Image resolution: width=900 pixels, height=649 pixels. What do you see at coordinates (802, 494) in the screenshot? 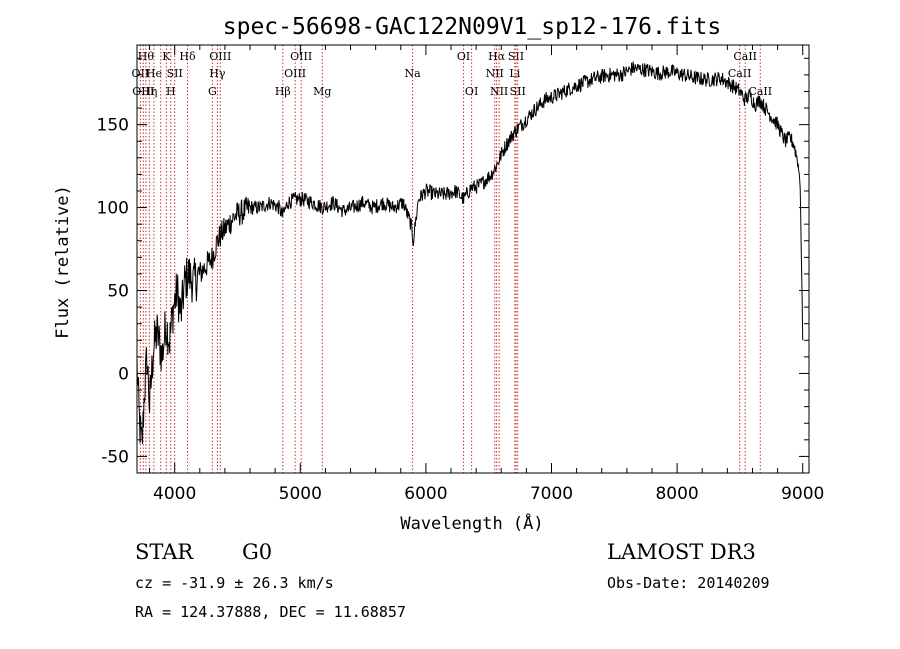
I see `x-tick-label: 9000` at bounding box center [802, 494].